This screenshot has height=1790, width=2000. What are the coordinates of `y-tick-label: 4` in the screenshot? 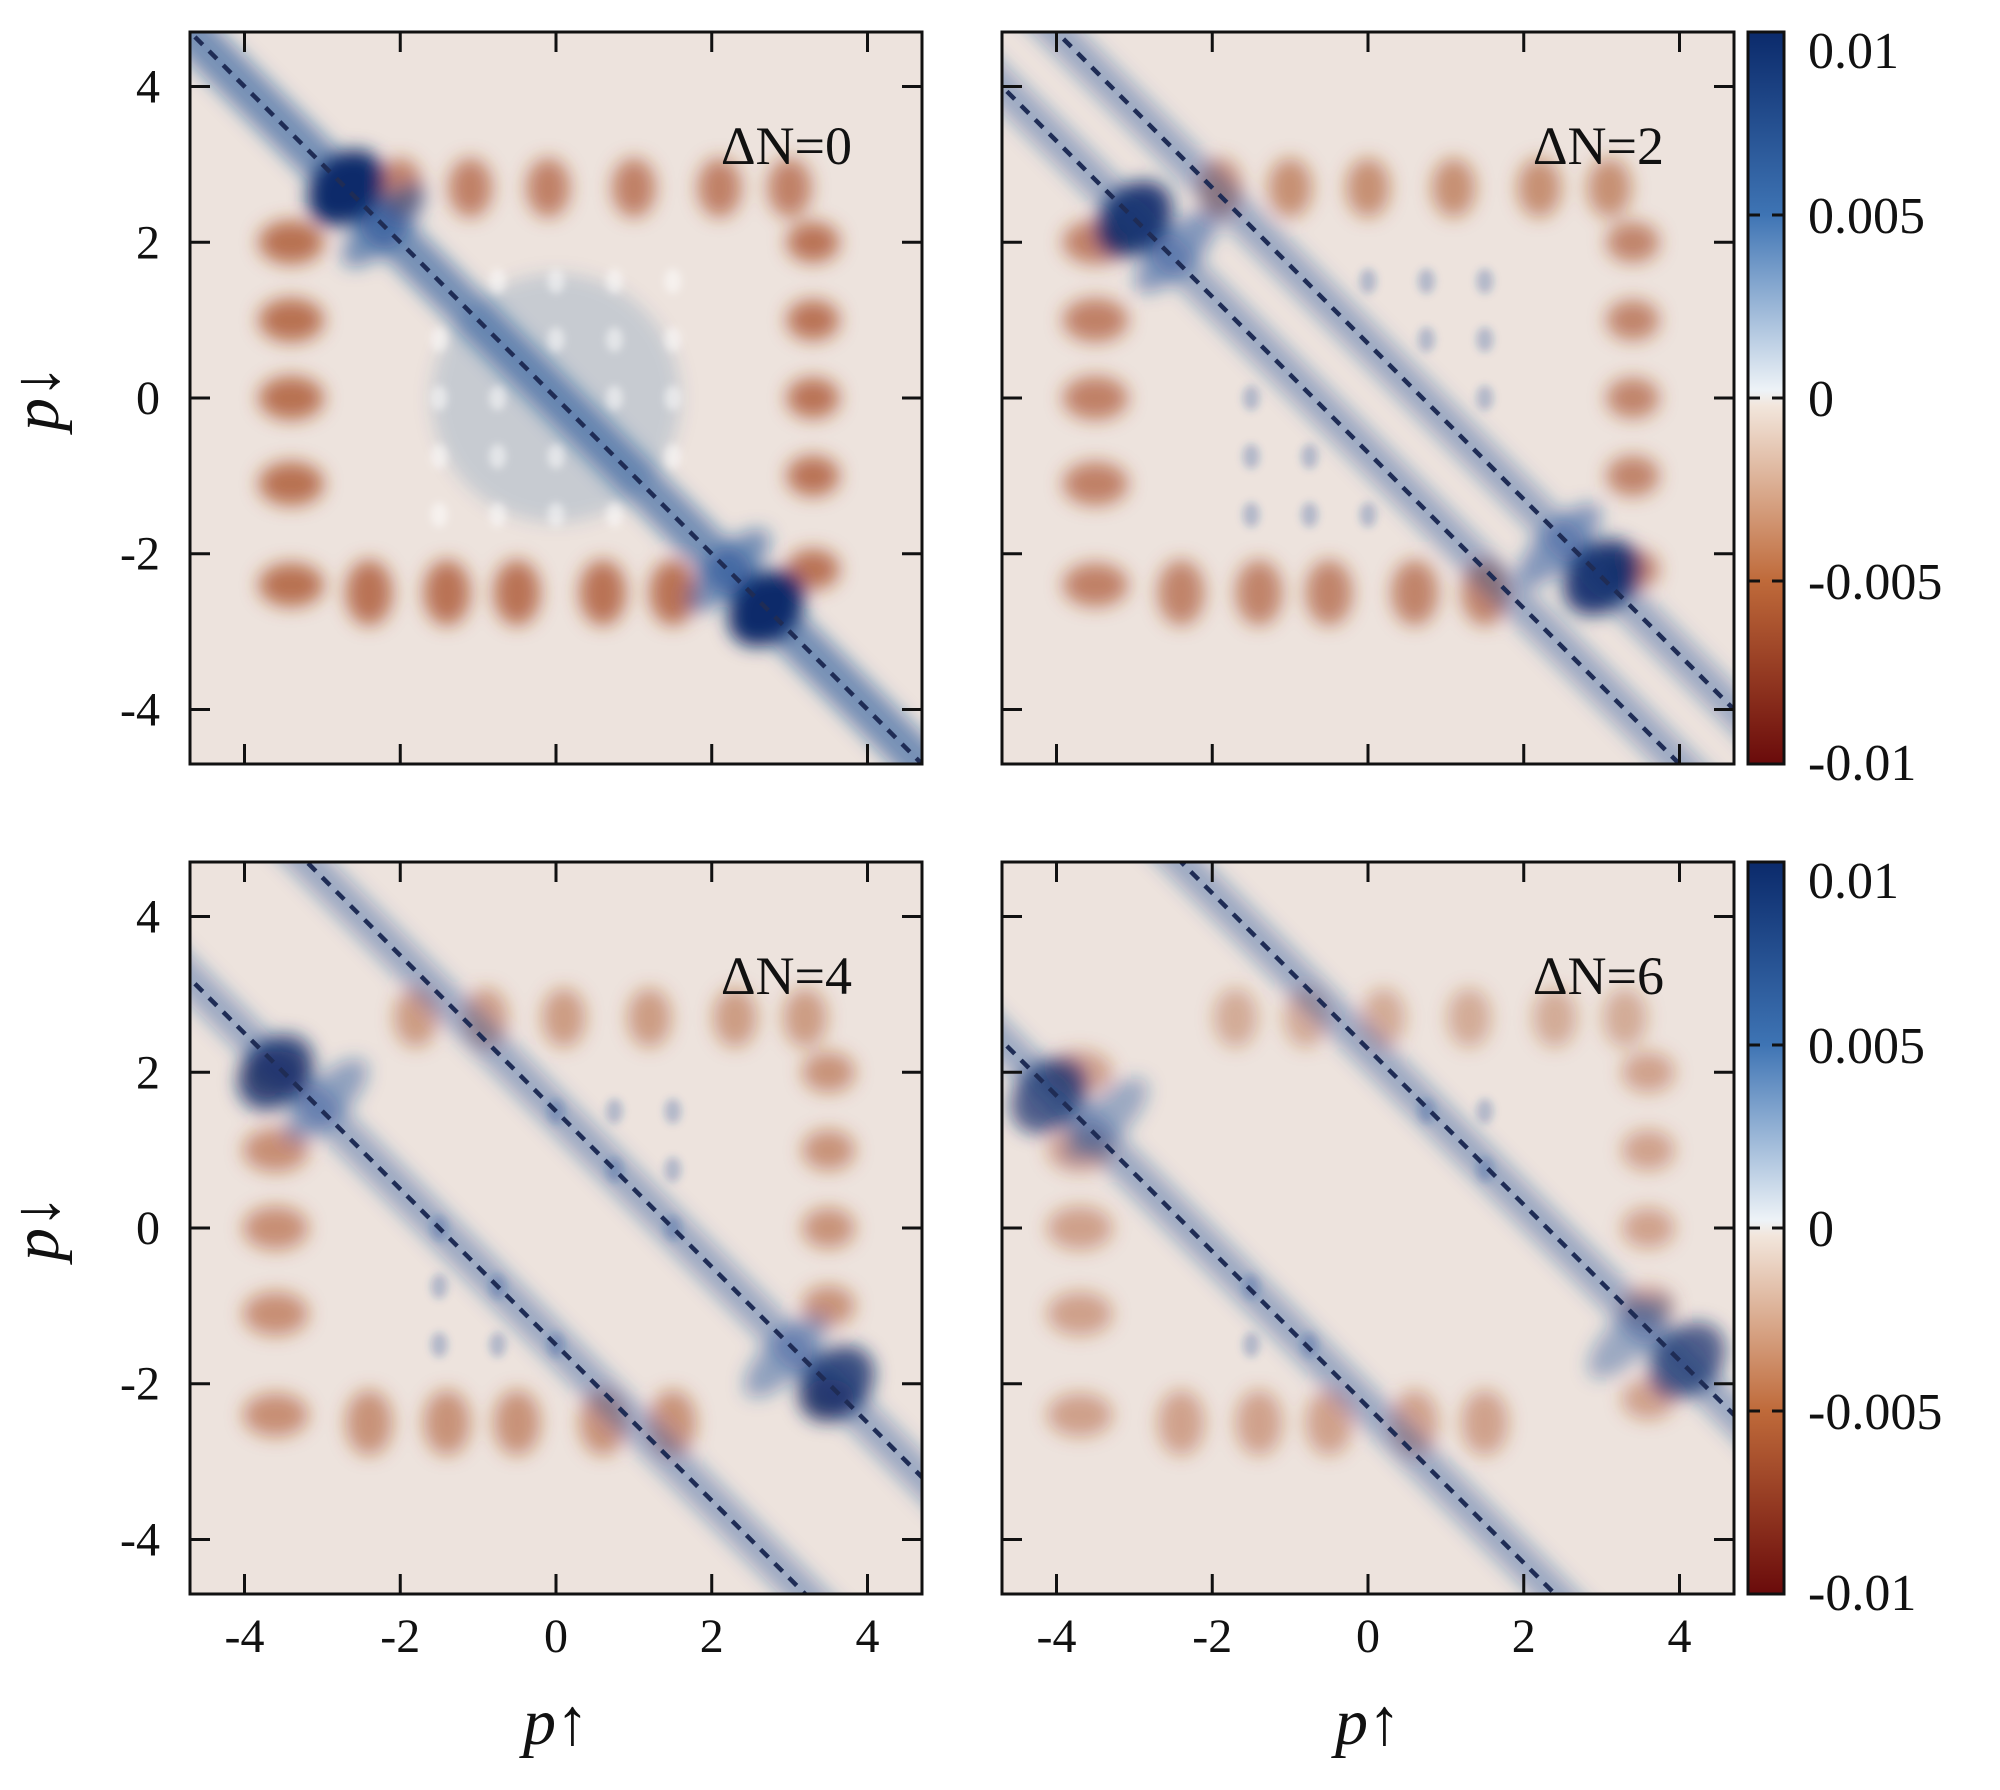 It's located at (148, 87).